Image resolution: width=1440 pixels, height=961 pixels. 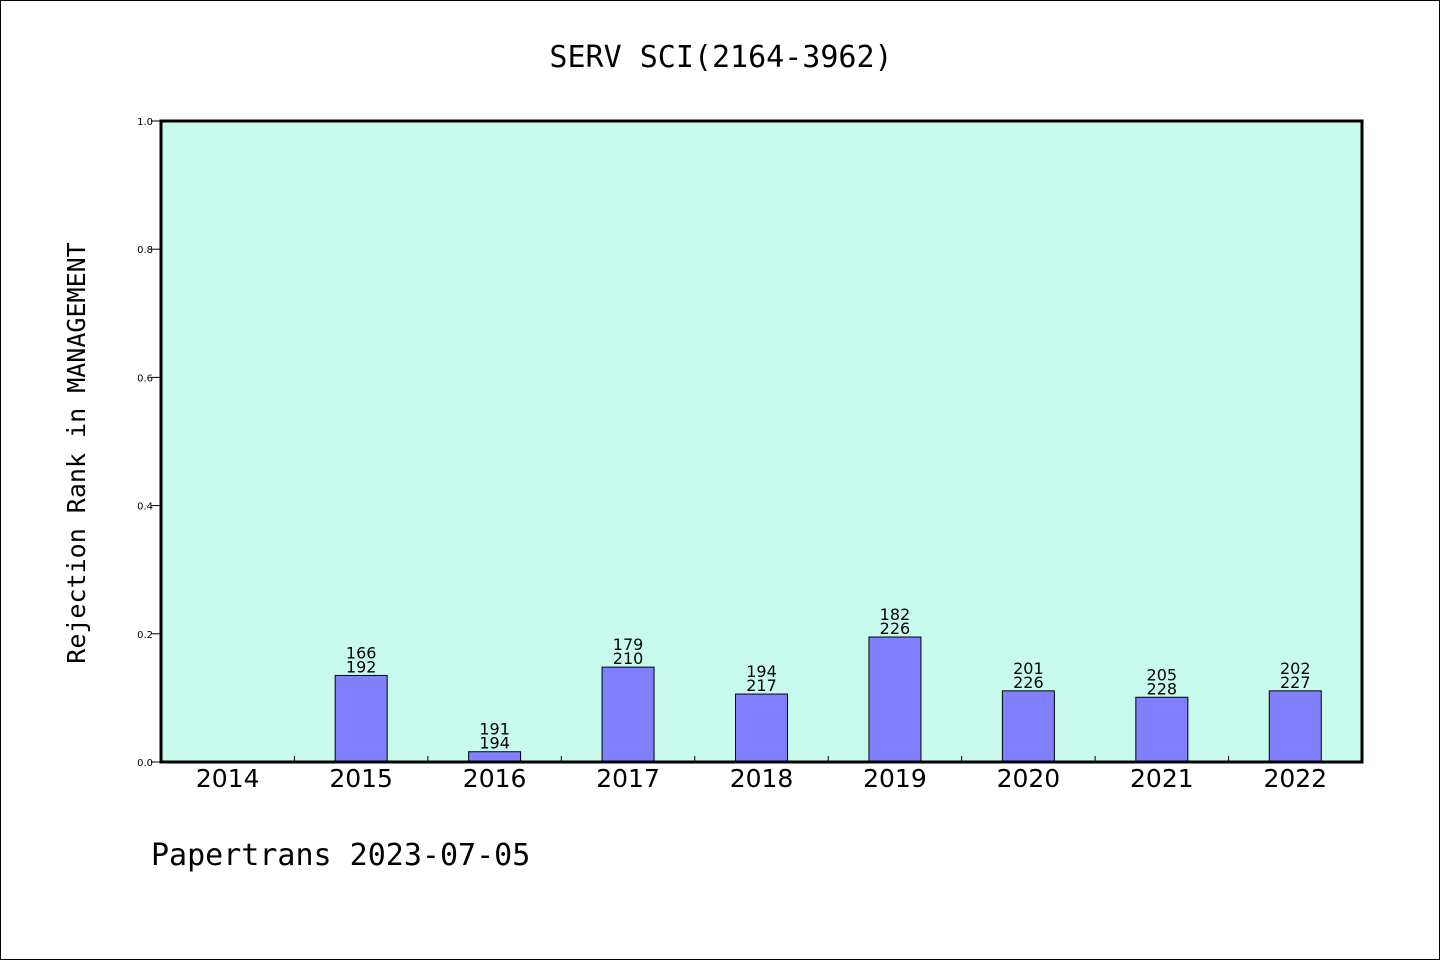 I want to click on bar-label-top: 201, so click(x=1028, y=668).